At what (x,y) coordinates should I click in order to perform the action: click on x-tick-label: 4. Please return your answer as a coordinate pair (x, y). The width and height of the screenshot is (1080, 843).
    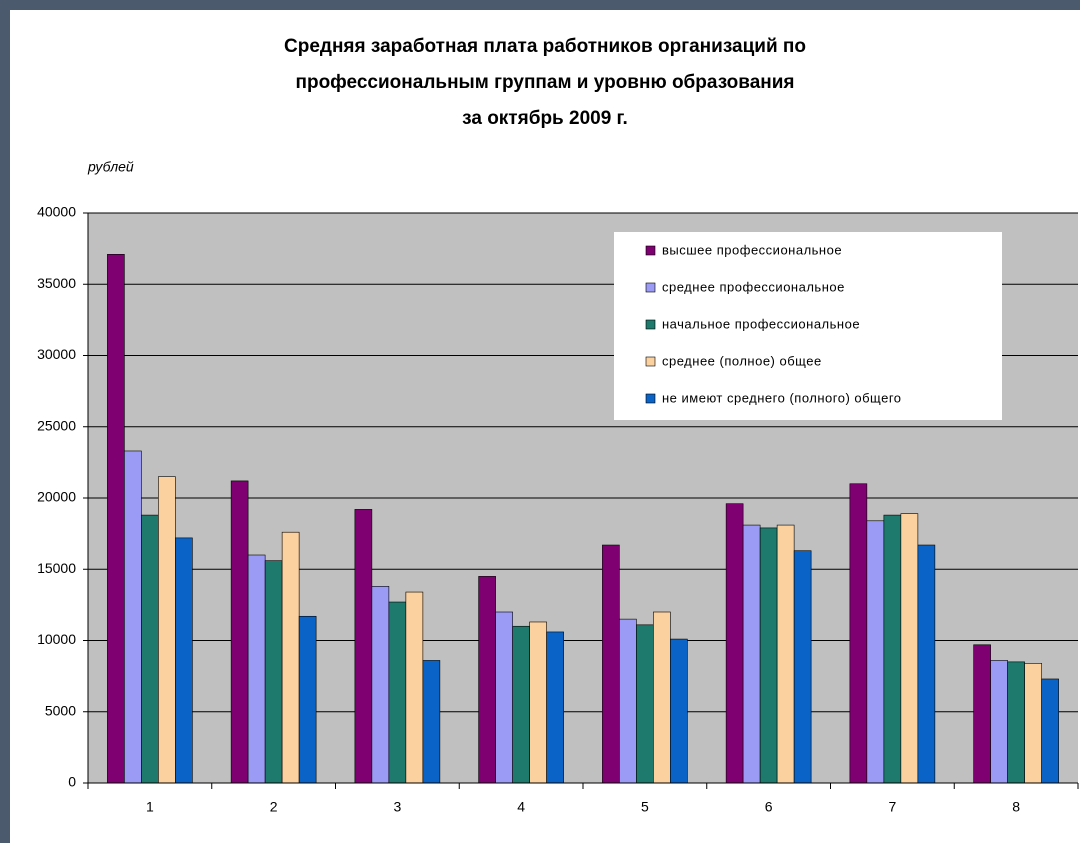
    Looking at the image, I should click on (521, 807).